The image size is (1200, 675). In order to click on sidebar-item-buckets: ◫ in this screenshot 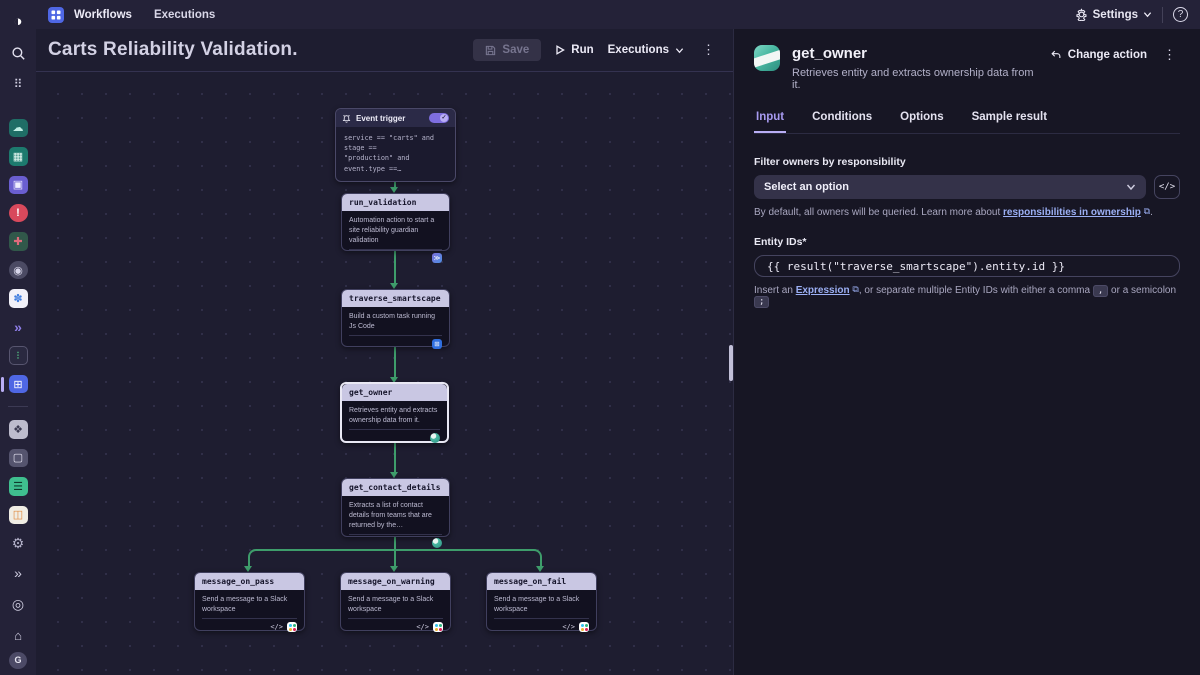, I will do `click(18, 515)`.